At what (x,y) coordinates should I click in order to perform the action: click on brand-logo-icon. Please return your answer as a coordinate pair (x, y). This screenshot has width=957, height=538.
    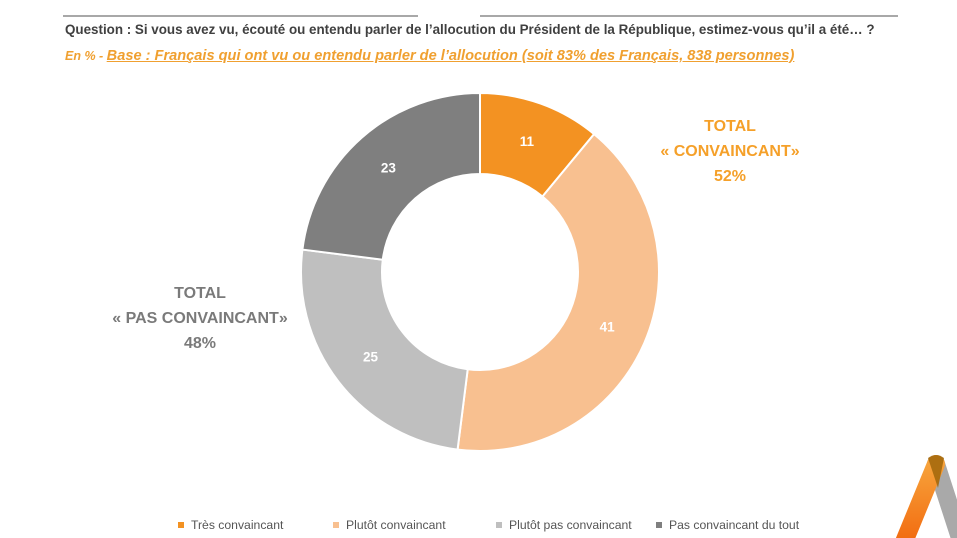
    Looking at the image, I should click on (926, 496).